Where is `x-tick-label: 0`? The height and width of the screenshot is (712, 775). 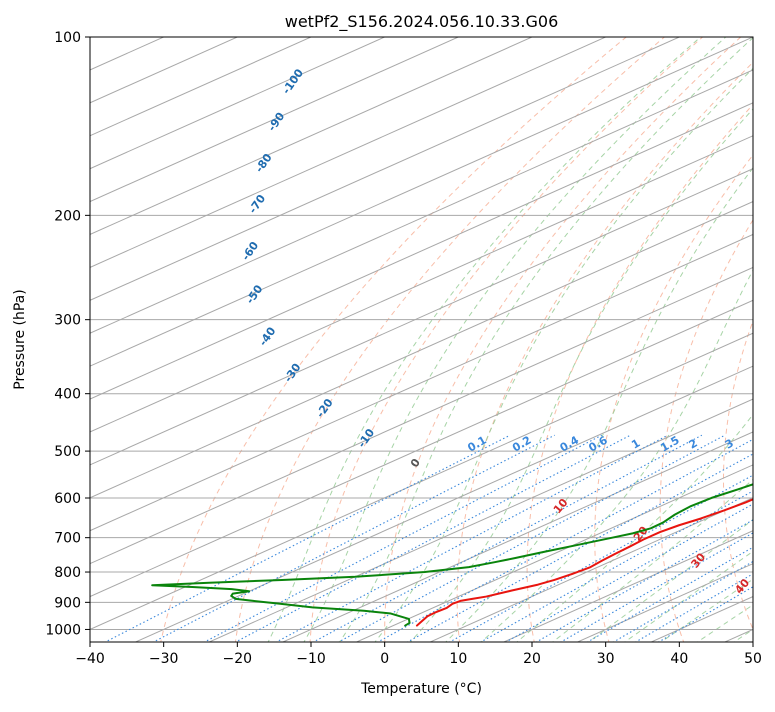 x-tick-label: 0 is located at coordinates (384, 659).